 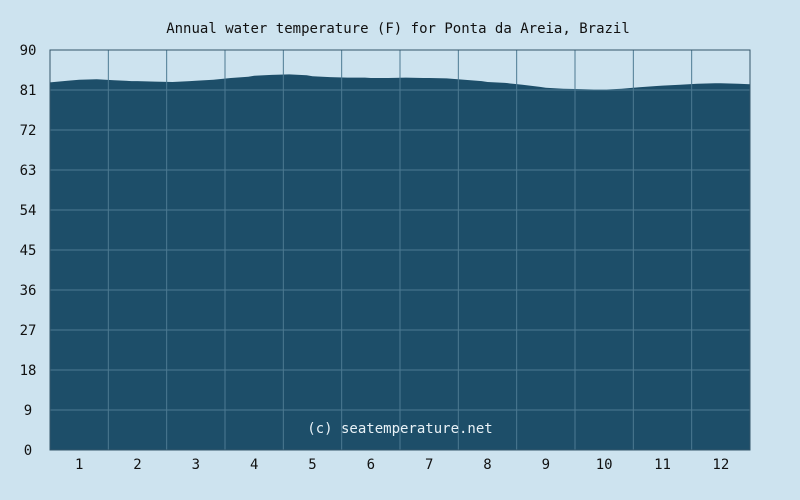 What do you see at coordinates (546, 465) in the screenshot?
I see `x-tick-label: 9` at bounding box center [546, 465].